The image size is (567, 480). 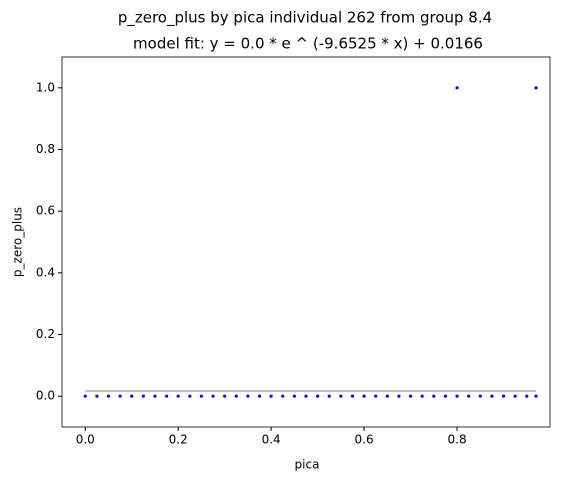 I want to click on y-tick-label: 0.8, so click(x=45, y=149).